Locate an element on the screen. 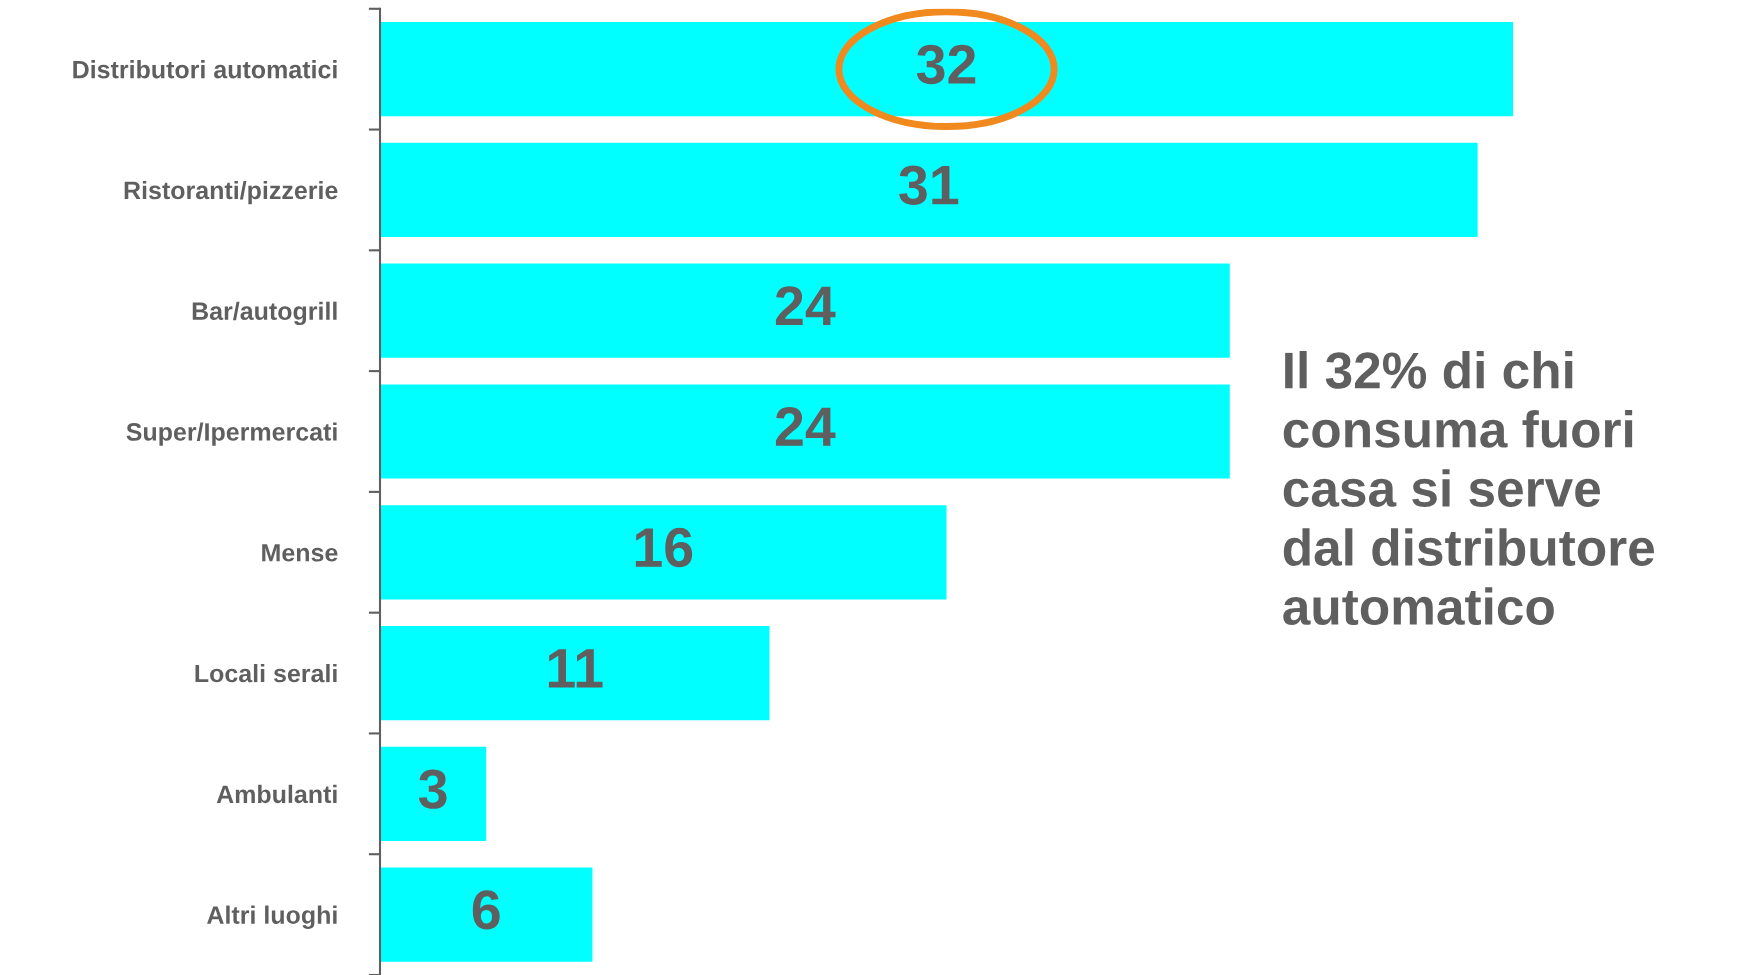 The height and width of the screenshot is (975, 1751). data-label: 11 is located at coordinates (575, 668).